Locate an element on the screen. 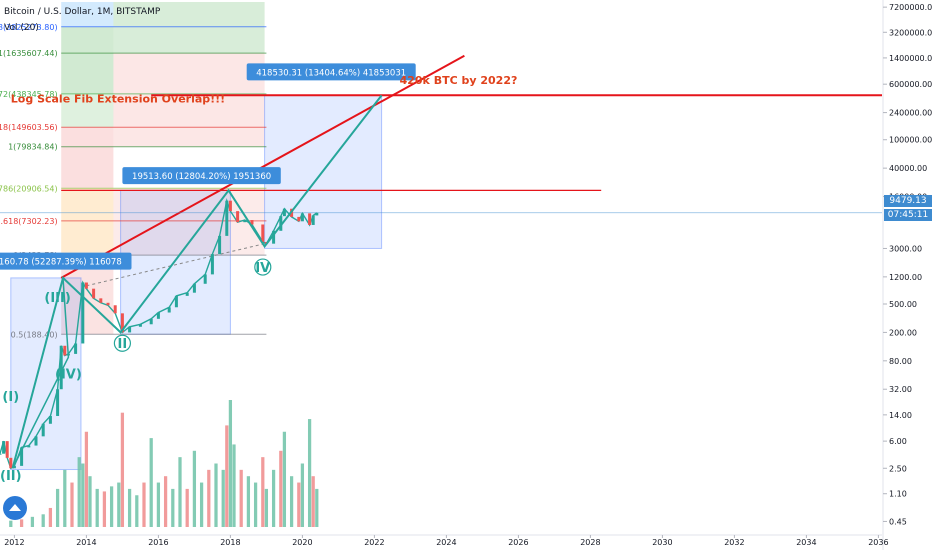  fib-level-label-8: 0.5(188.40) is located at coordinates (34, 334).